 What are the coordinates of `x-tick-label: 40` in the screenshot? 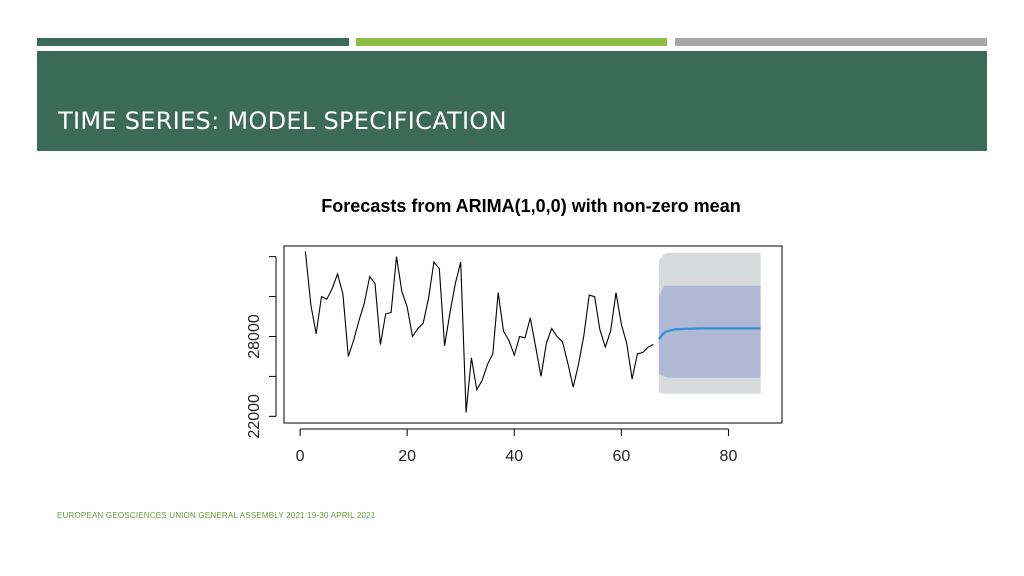 It's located at (514, 456).